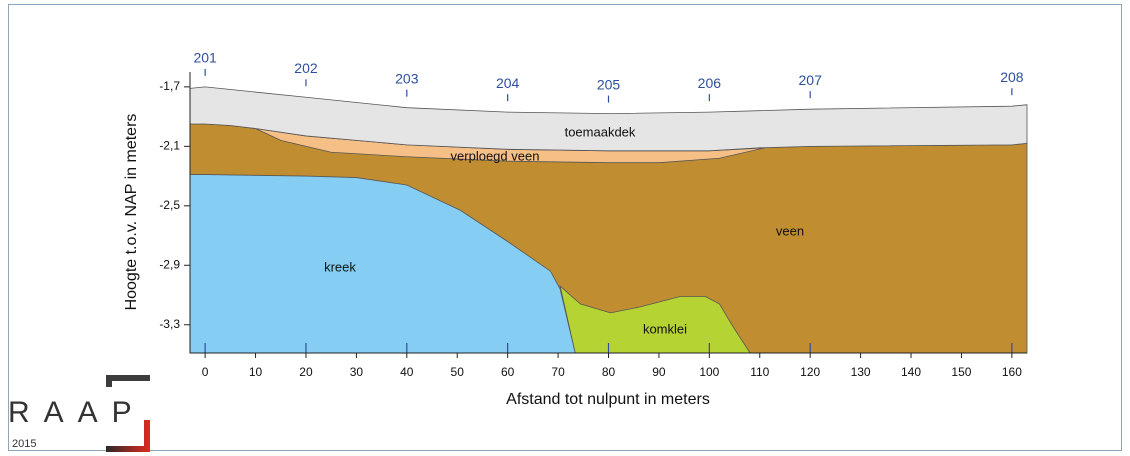 The image size is (1130, 456). What do you see at coordinates (205, 58) in the screenshot?
I see `borehole-label: 201` at bounding box center [205, 58].